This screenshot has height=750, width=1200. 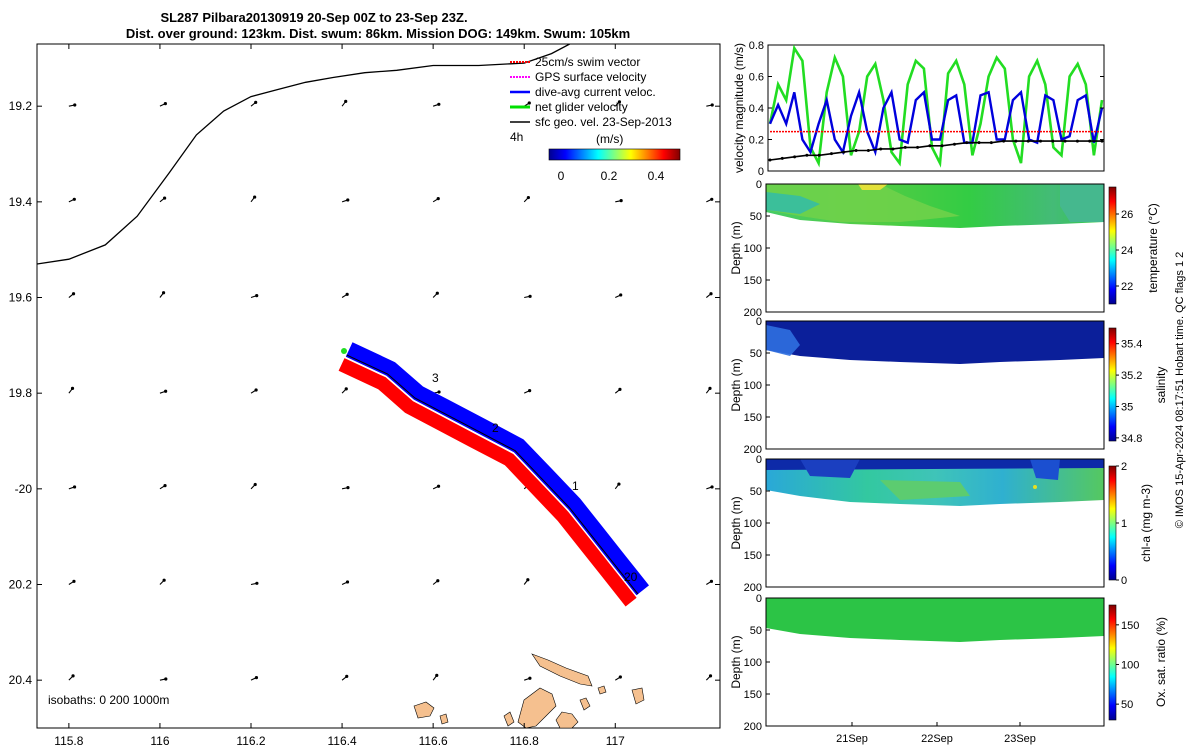 What do you see at coordinates (757, 386) in the screenshot?
I see `salinity-y-ticks: 0 50 100 150 200` at bounding box center [757, 386].